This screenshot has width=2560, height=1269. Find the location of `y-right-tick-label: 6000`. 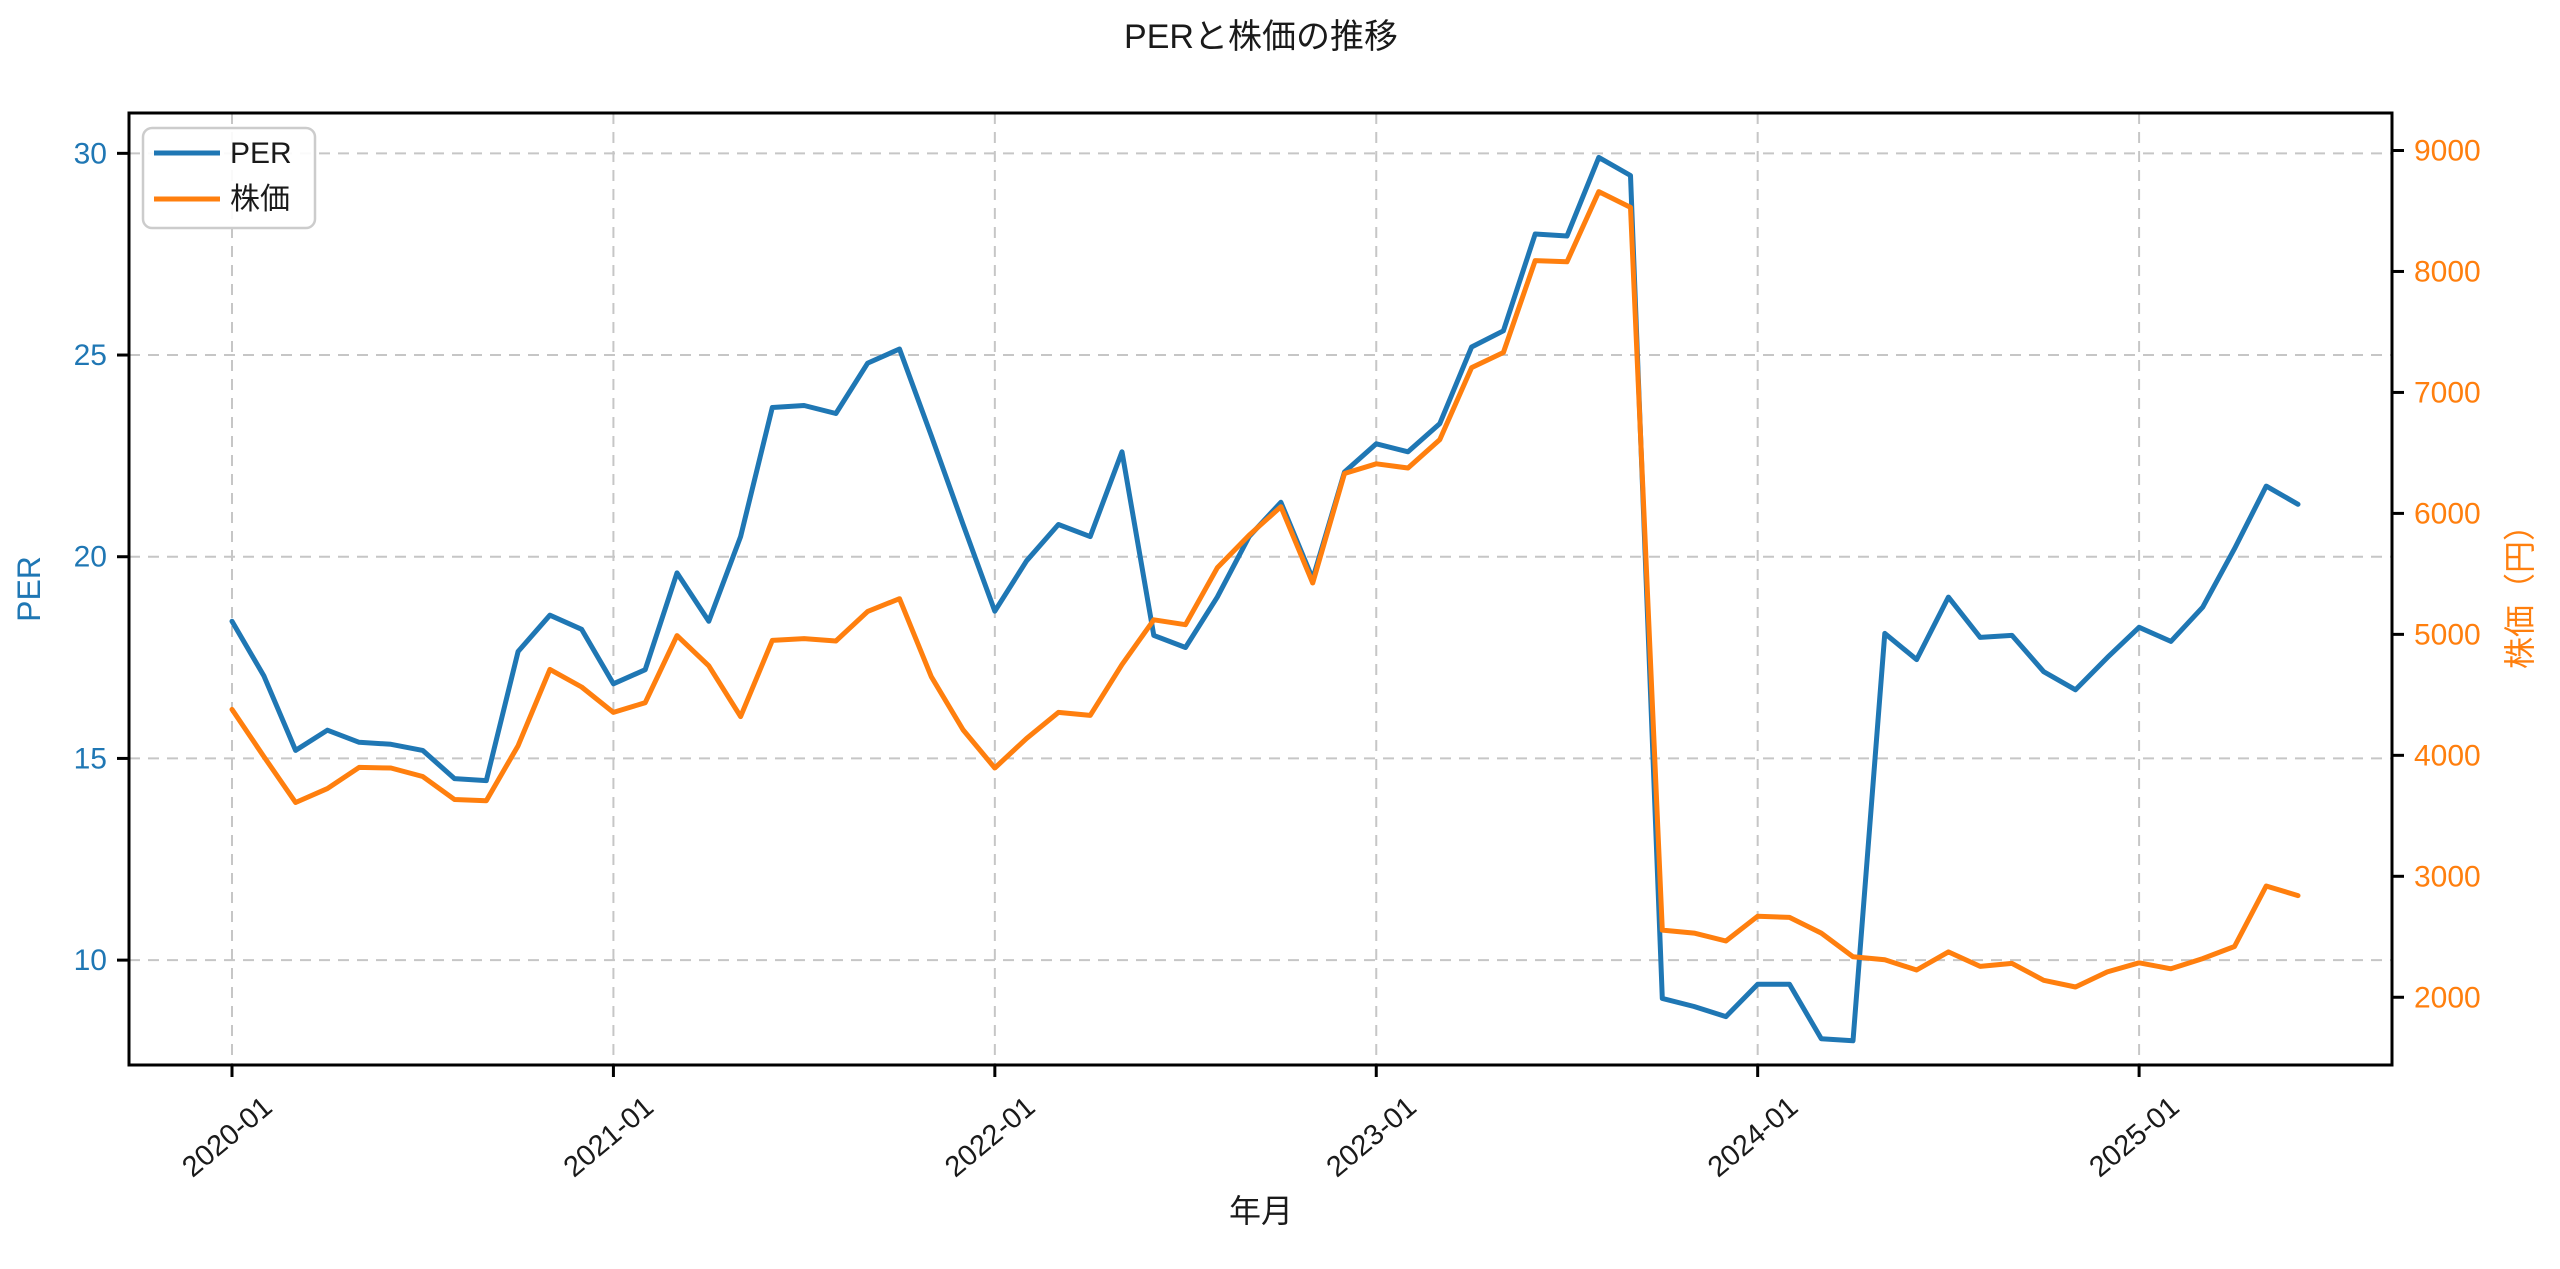

y-right-tick-label: 6000 is located at coordinates (2447, 513).